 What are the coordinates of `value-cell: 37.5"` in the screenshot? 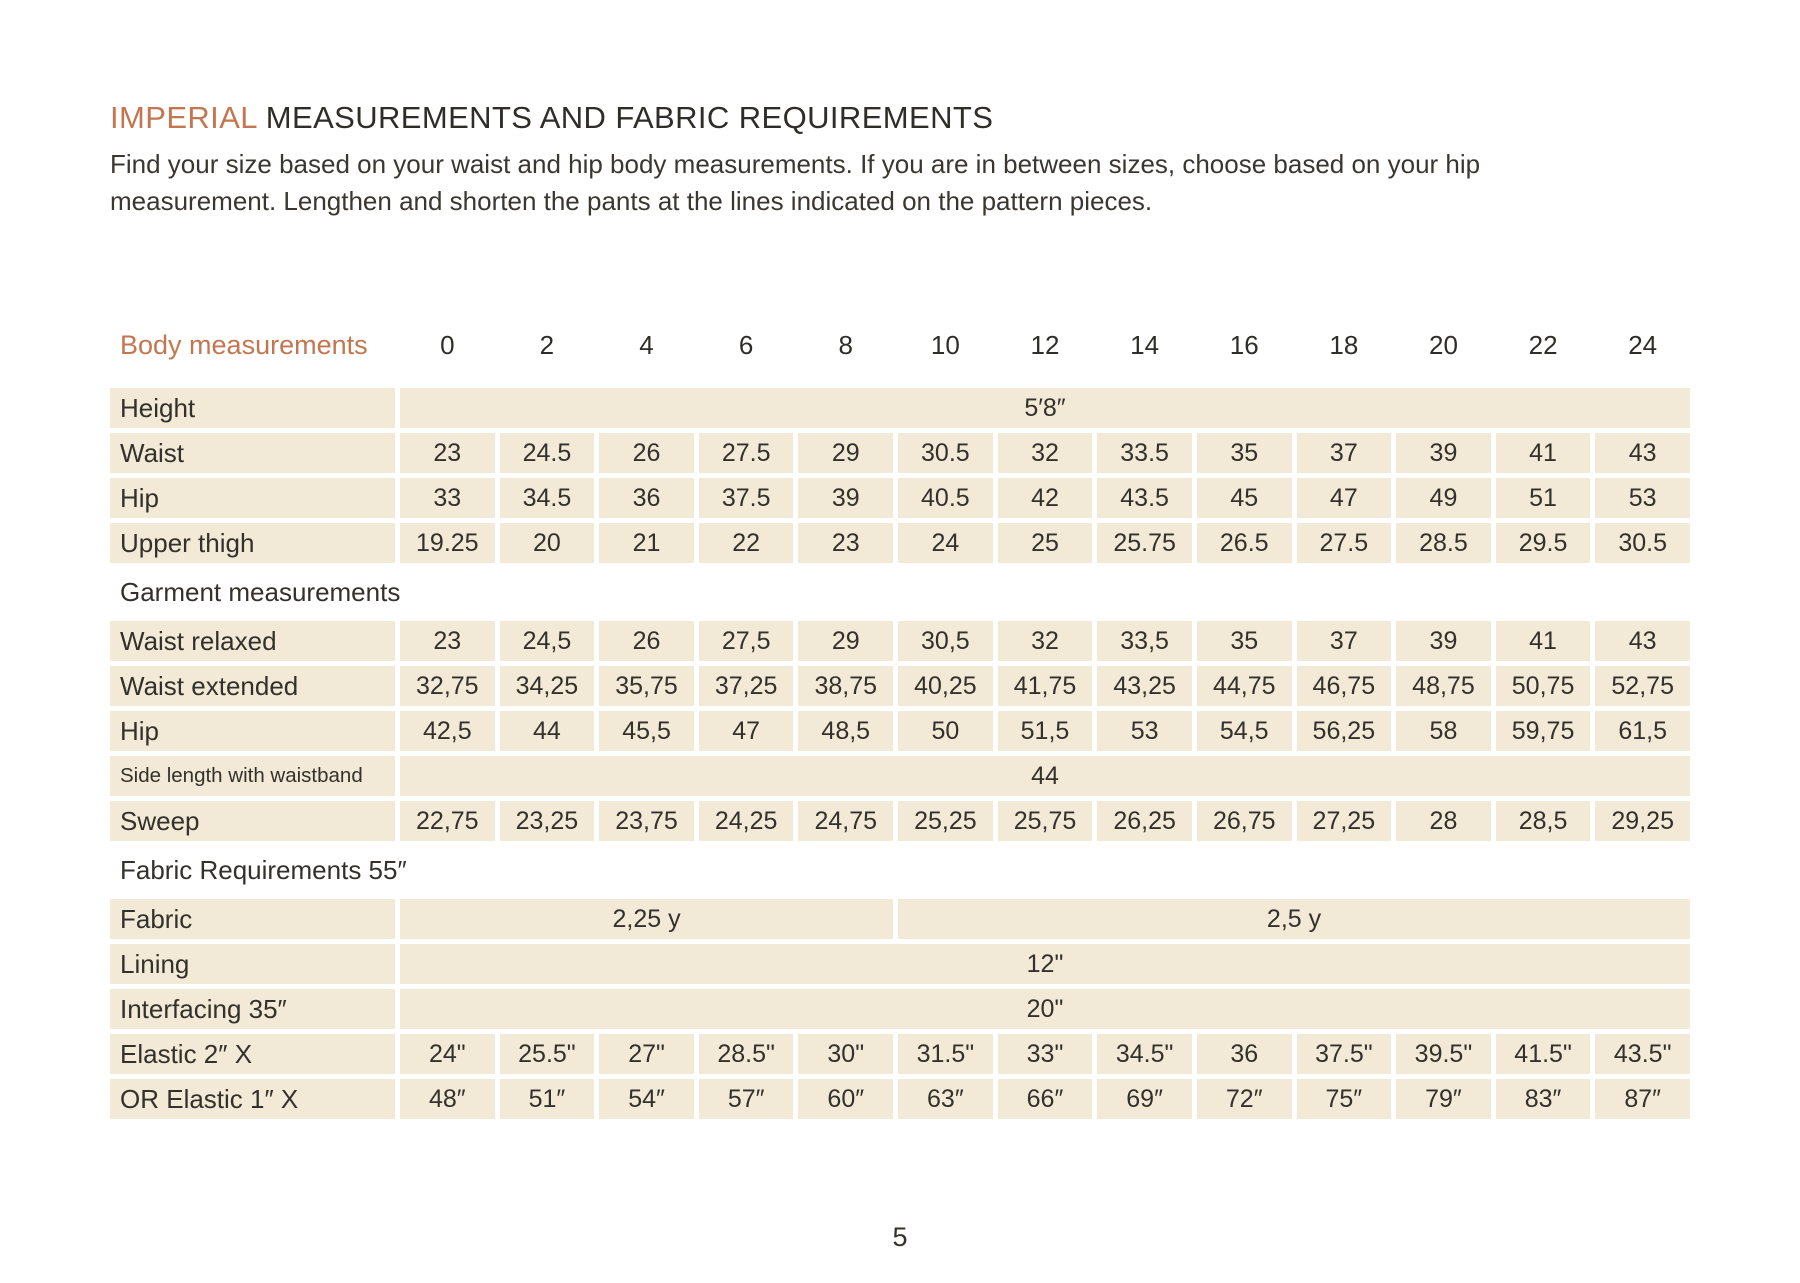 It's located at (1344, 1054).